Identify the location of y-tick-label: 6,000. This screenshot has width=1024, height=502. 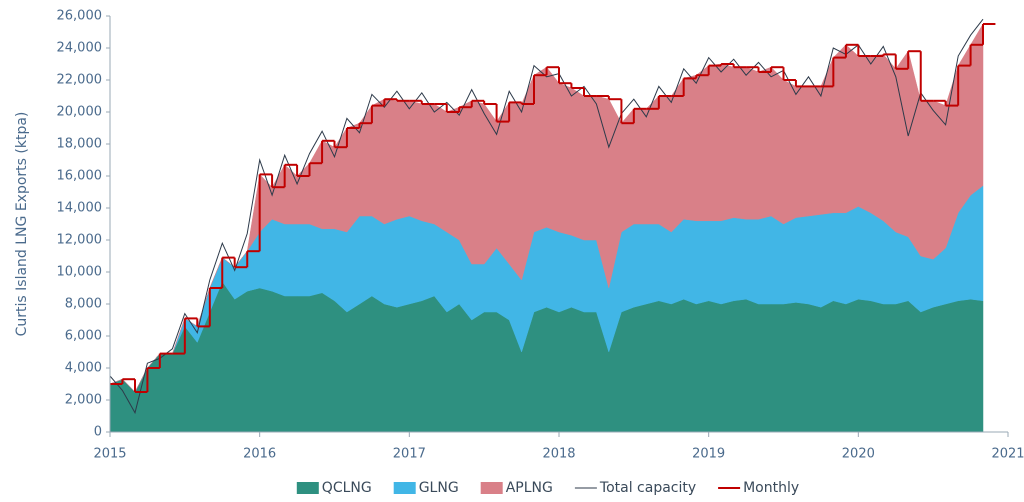
(83, 336).